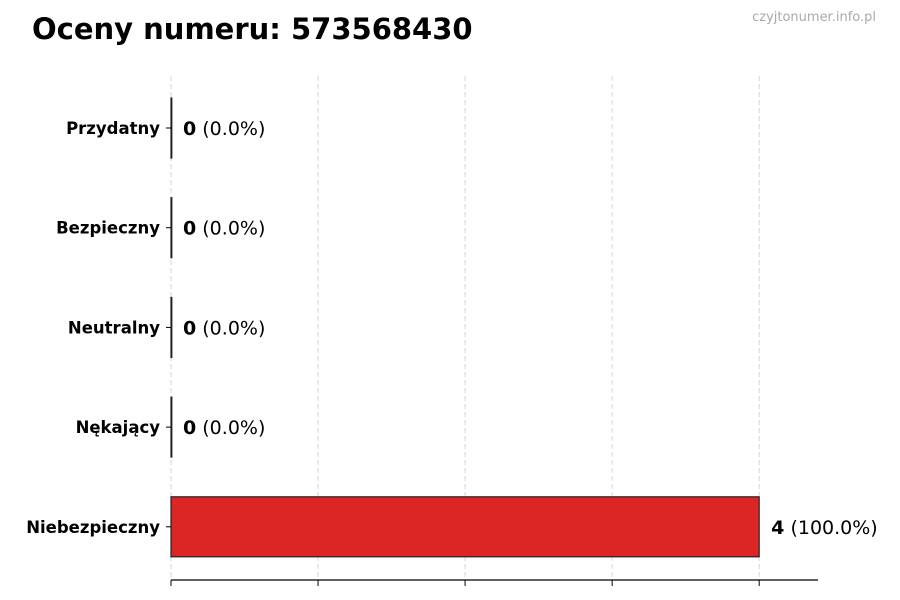  Describe the element at coordinates (830, 528) in the screenshot. I see `value-percent: (100.0%)` at that location.